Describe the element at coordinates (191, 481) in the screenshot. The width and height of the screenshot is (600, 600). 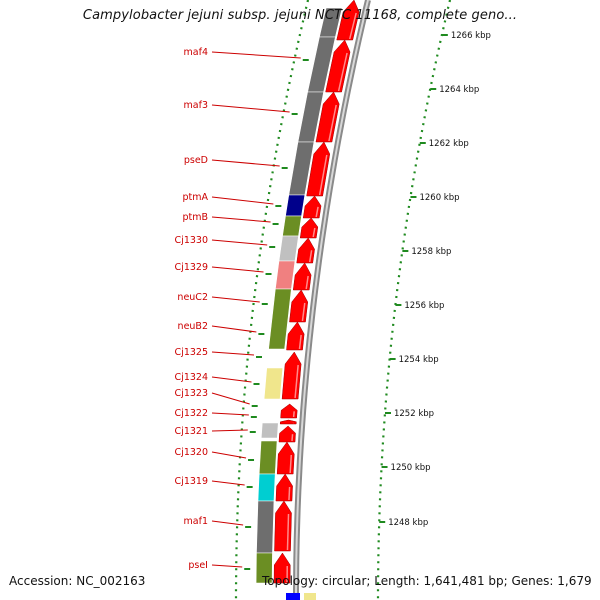
I see `gene-label-cj1319: Cj1319` at that location.